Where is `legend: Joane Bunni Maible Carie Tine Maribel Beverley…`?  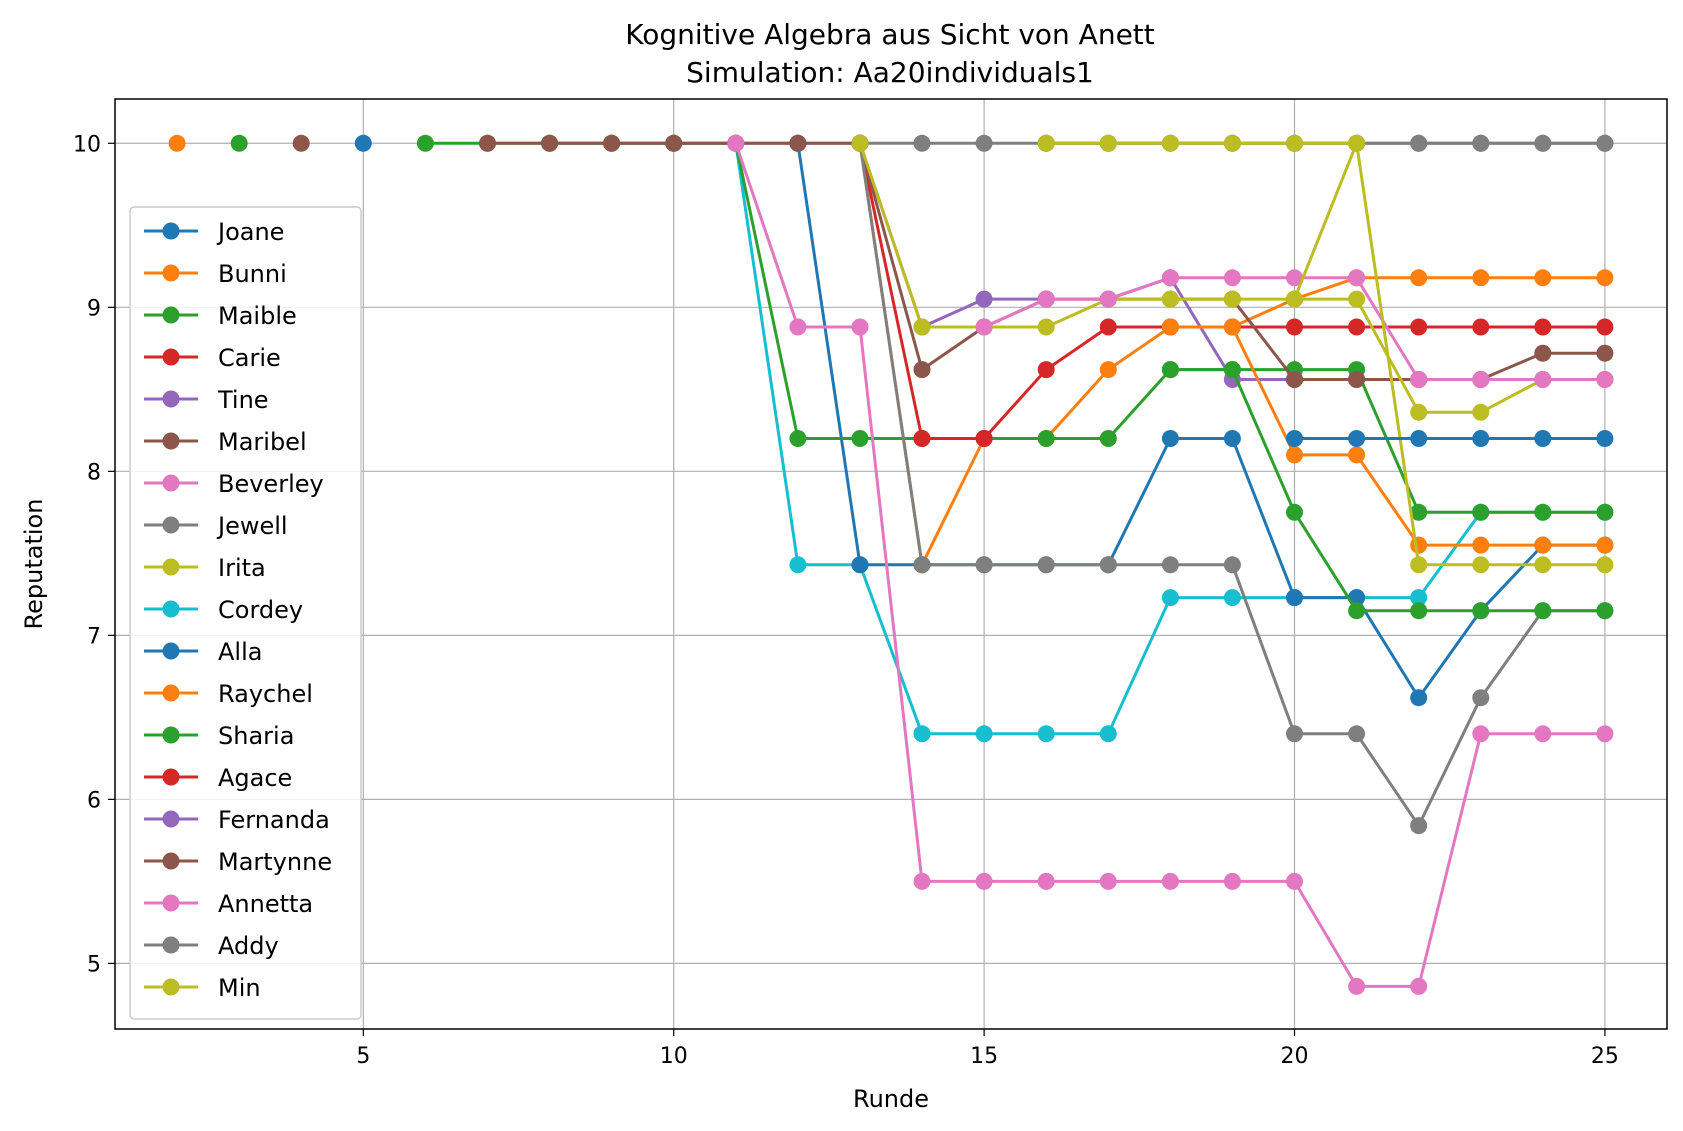
legend: Joane Bunni Maible Carie Tine Maribel Beverley… is located at coordinates (245, 613).